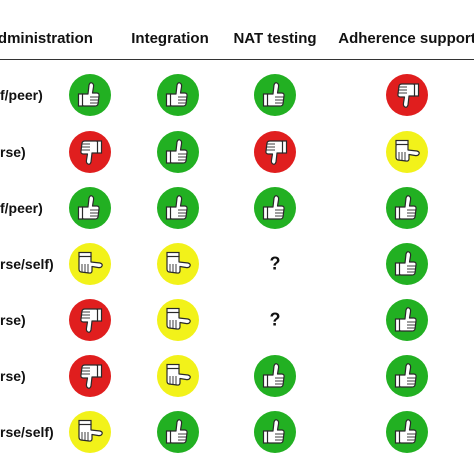 This screenshot has height=474, width=474. I want to click on column-header-0: Administration, so click(46, 38).